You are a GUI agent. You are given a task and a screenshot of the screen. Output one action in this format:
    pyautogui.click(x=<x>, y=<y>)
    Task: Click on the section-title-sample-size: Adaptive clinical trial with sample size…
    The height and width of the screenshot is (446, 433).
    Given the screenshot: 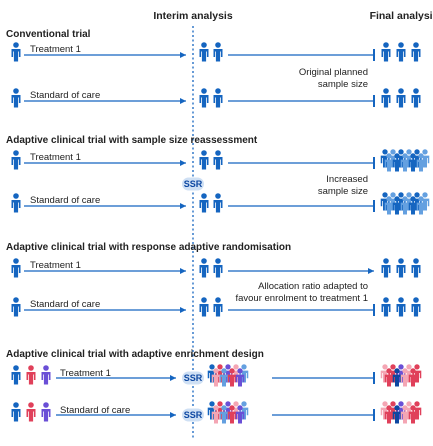 What is the action you would take?
    pyautogui.click(x=132, y=140)
    